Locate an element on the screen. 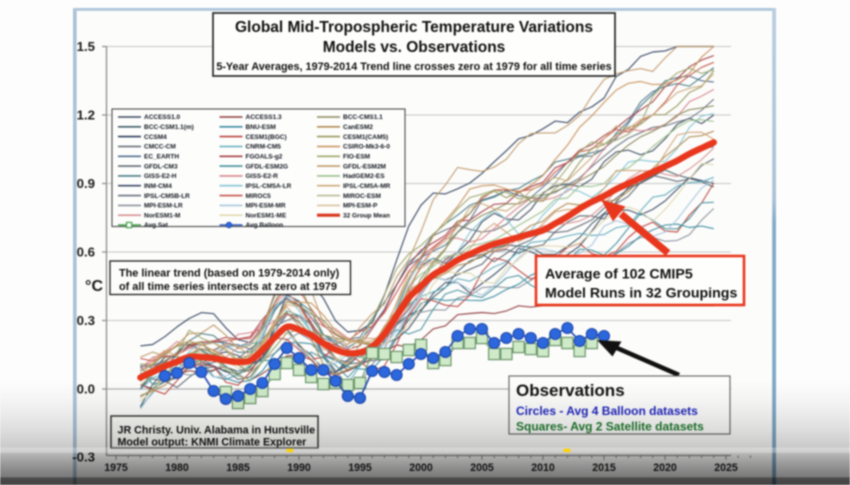 The width and height of the screenshot is (850, 485). svg-text: CNRM-CM5 is located at coordinates (264, 147).